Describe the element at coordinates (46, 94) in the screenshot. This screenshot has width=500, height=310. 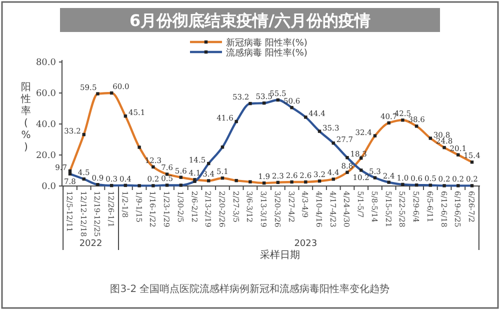
I see `y-tick-label: 60.0` at that location.